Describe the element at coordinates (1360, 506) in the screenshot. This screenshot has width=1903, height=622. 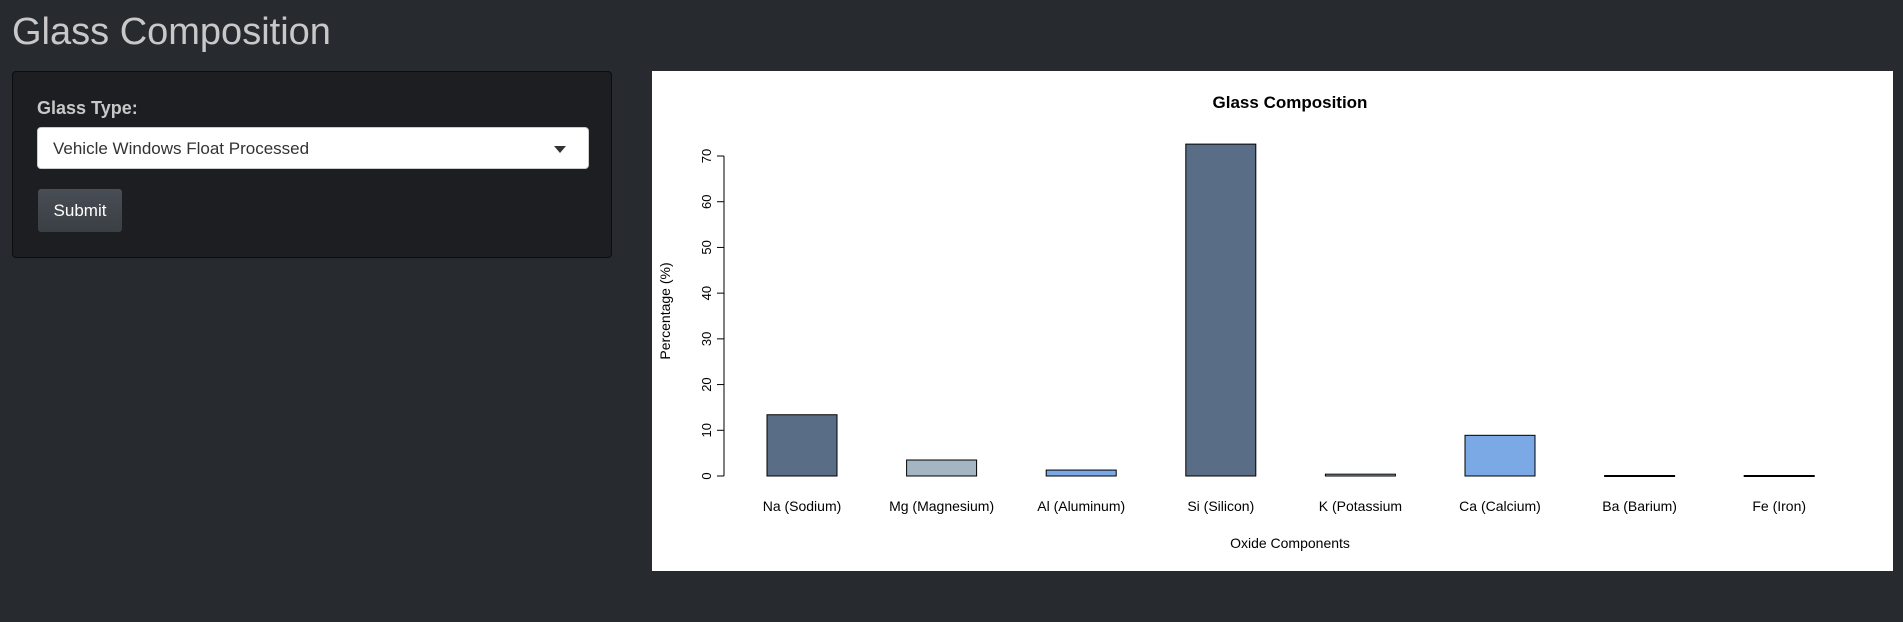
I see `x-tick-label: K (Potassium` at that location.